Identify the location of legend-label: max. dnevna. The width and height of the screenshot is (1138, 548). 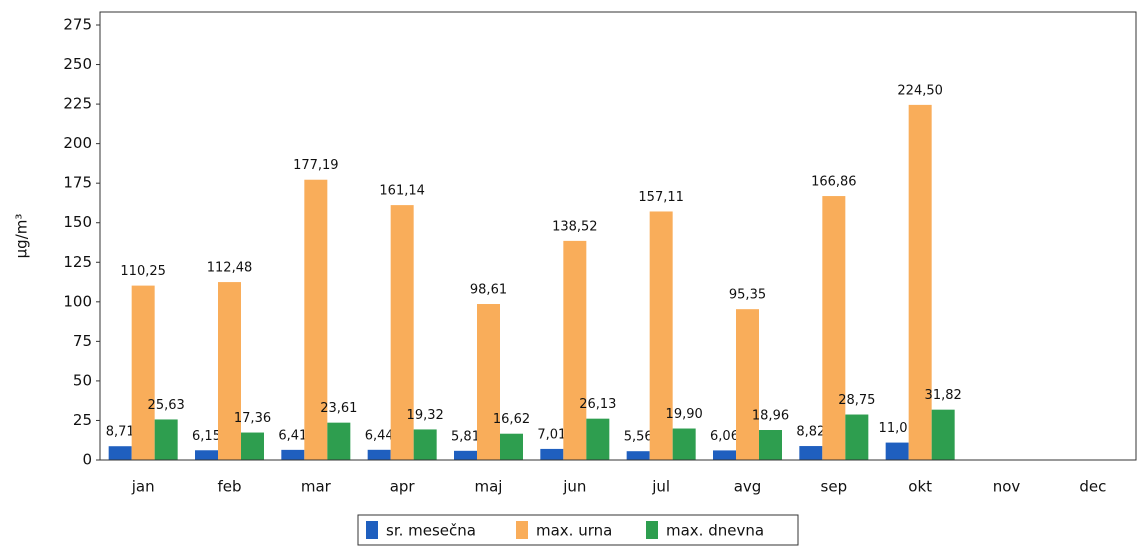
(715, 531).